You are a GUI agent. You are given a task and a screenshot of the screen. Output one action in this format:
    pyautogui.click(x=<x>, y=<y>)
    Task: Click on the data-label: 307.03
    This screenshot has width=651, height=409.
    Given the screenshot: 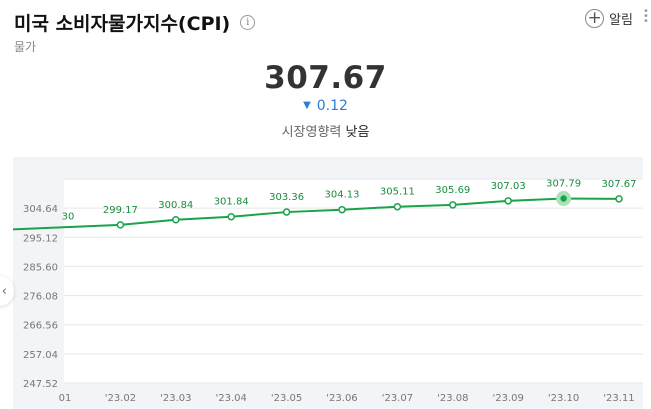 What is the action you would take?
    pyautogui.click(x=508, y=186)
    